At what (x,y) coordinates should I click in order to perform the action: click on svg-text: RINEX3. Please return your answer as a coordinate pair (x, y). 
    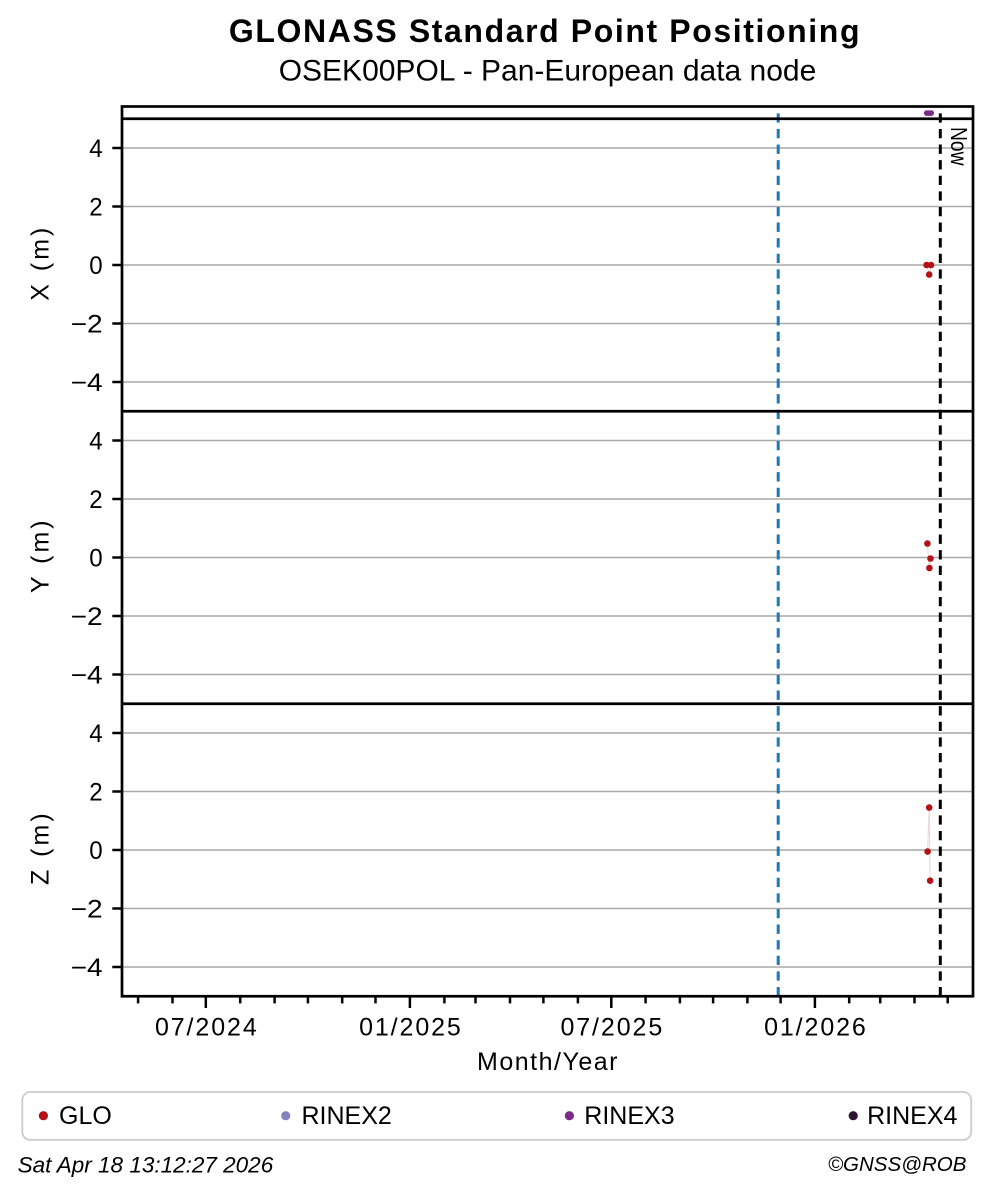
    Looking at the image, I should click on (629, 1116).